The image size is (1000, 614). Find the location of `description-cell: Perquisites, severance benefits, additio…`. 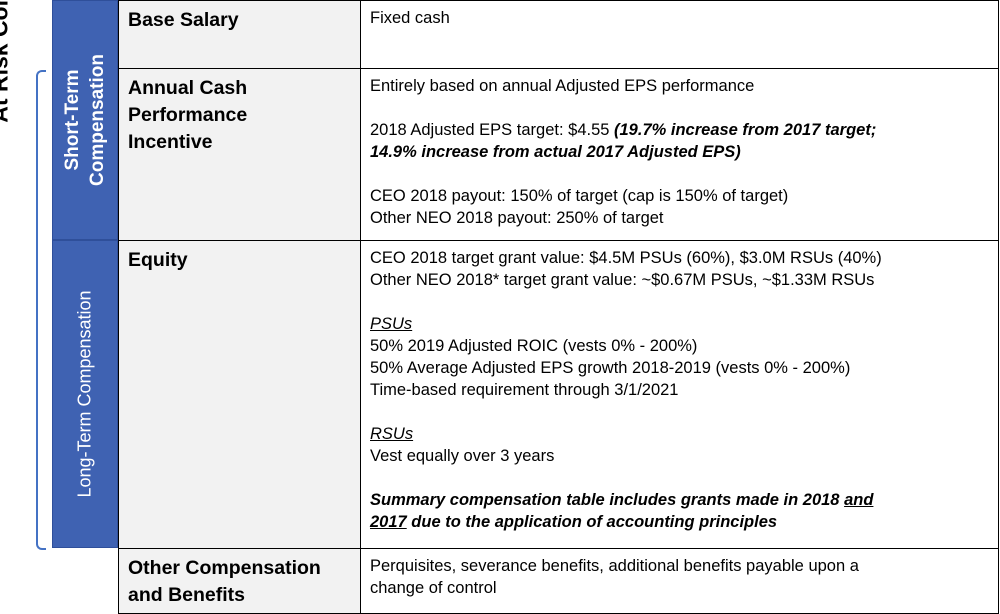

description-cell: Perquisites, severance benefits, additio… is located at coordinates (679, 581).